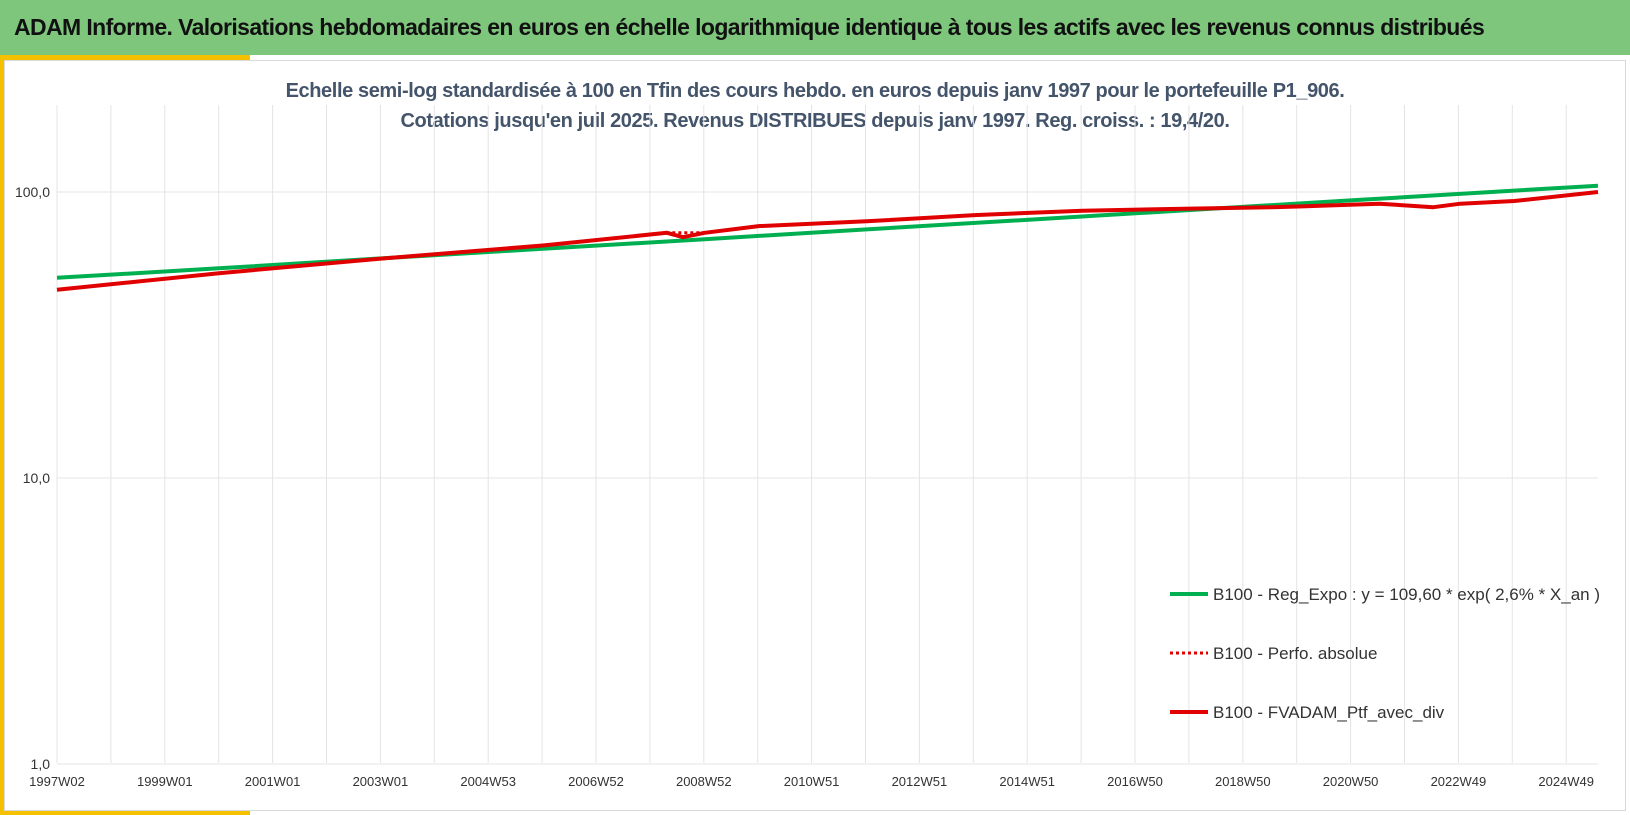 This screenshot has width=1630, height=815. Describe the element at coordinates (1243, 781) in the screenshot. I see `x-tick-label: 2018W50` at that location.